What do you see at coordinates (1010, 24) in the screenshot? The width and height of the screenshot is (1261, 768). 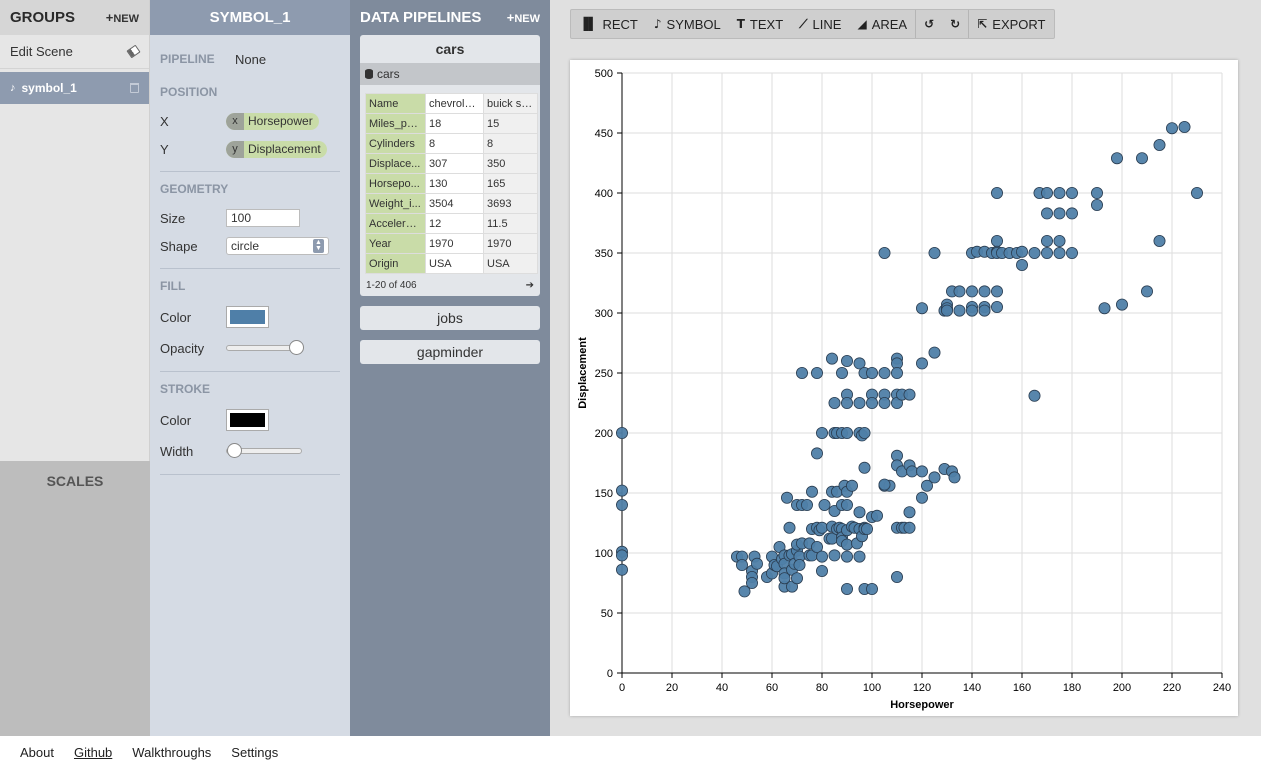 I see `export-button: ⇱ EXPORT` at bounding box center [1010, 24].